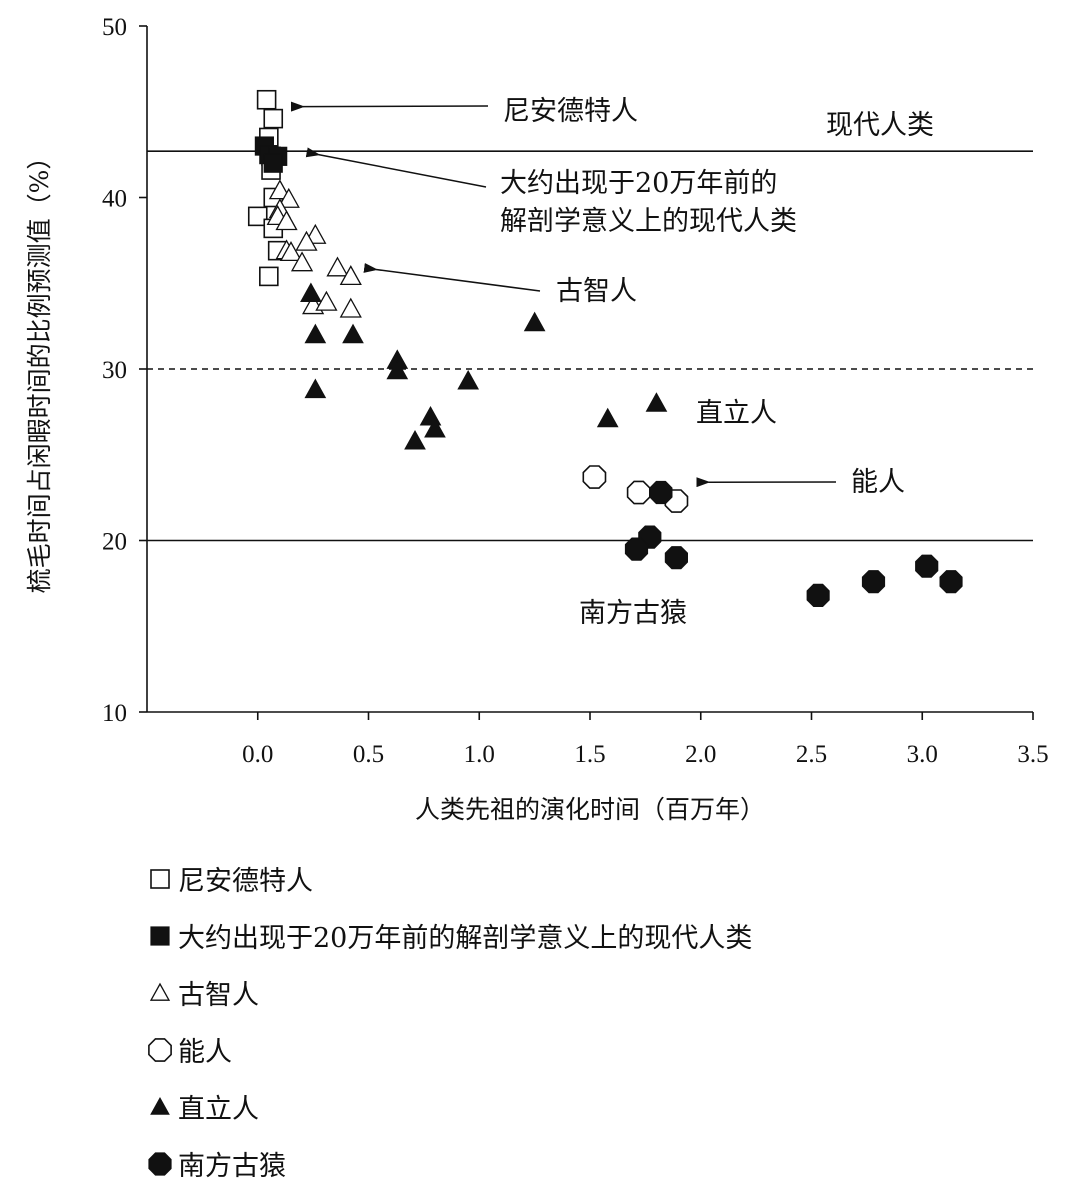 The image size is (1073, 1192). I want to click on annotation-text: 直立人, so click(736, 413).